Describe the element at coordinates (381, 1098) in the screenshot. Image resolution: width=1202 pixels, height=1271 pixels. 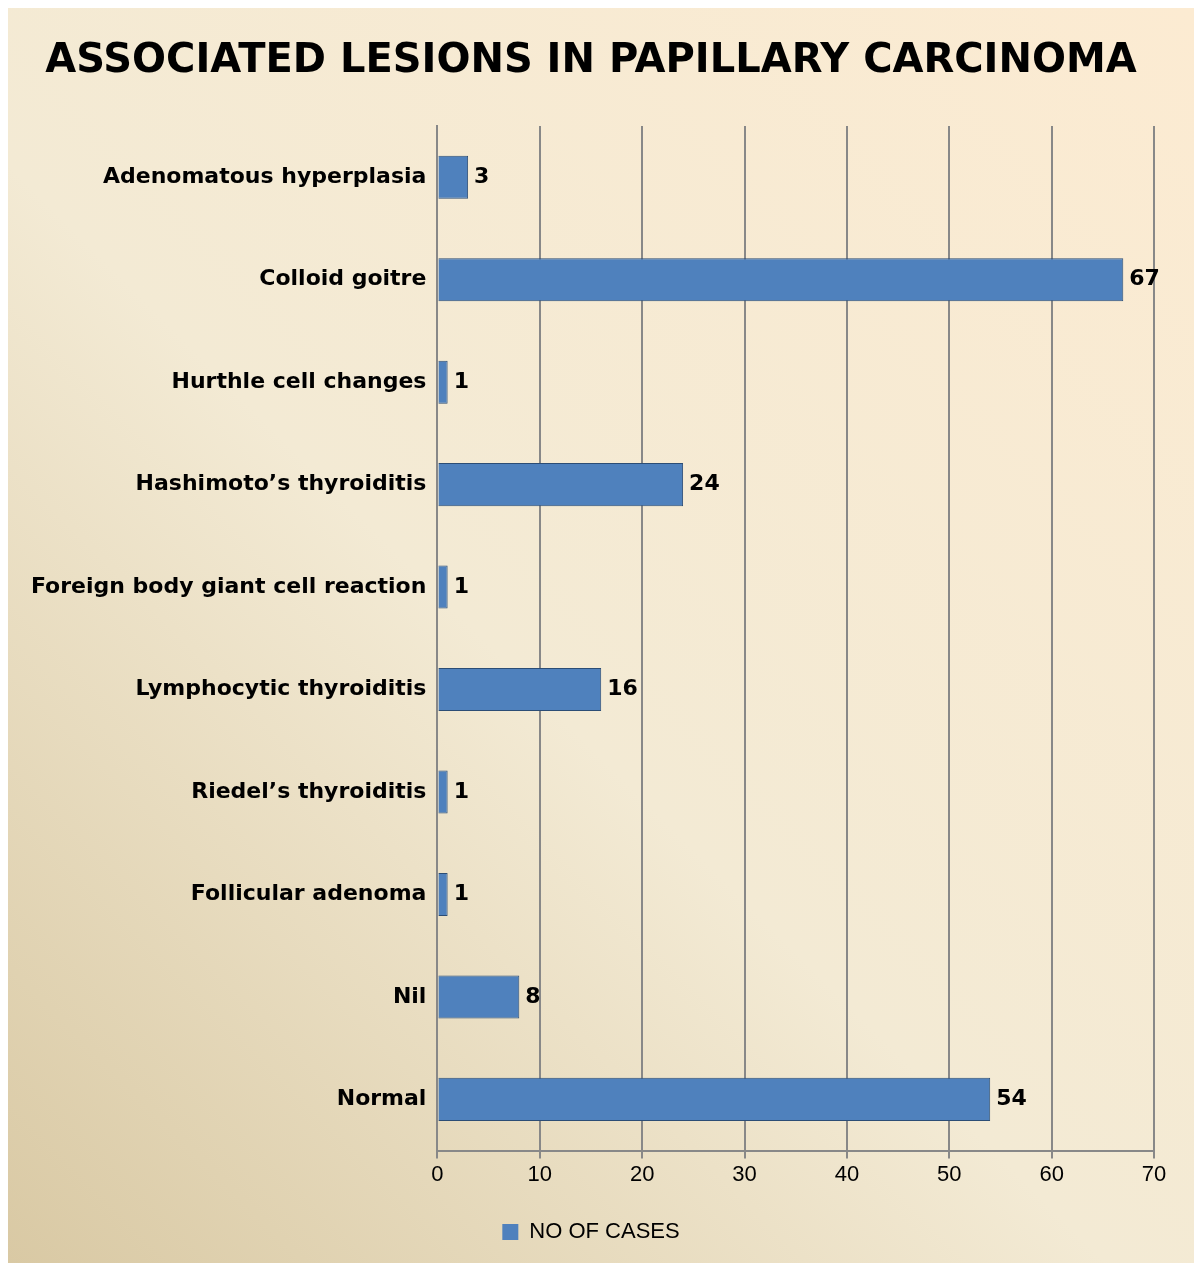
I see `y-tick-label: Normal` at that location.